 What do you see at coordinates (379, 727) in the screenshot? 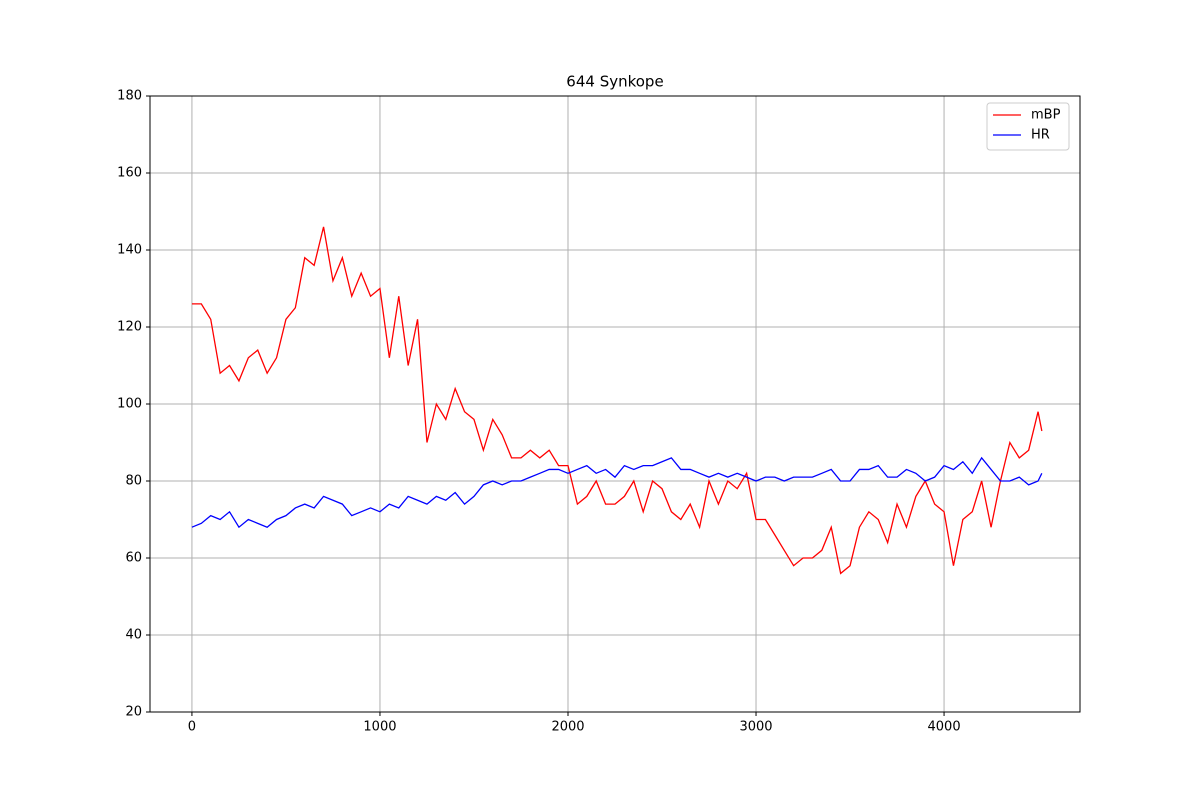
I see `x-tick-label: 1000` at bounding box center [379, 727].